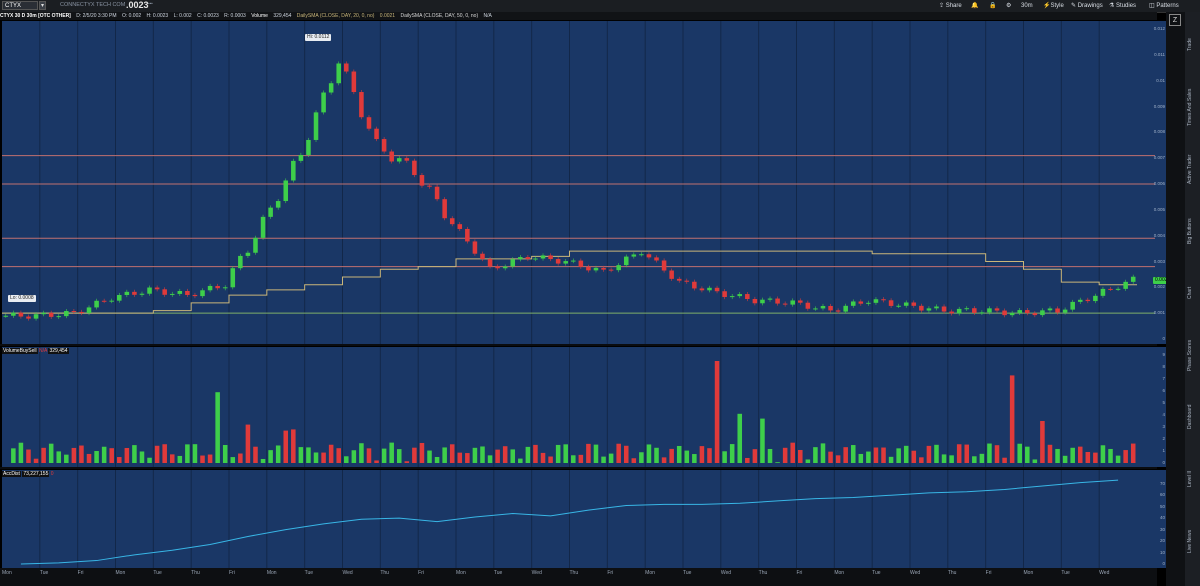 The width and height of the screenshot is (1200, 586). Describe the element at coordinates (1009, 6) in the screenshot. I see `gear-icon: ⚙` at that location.